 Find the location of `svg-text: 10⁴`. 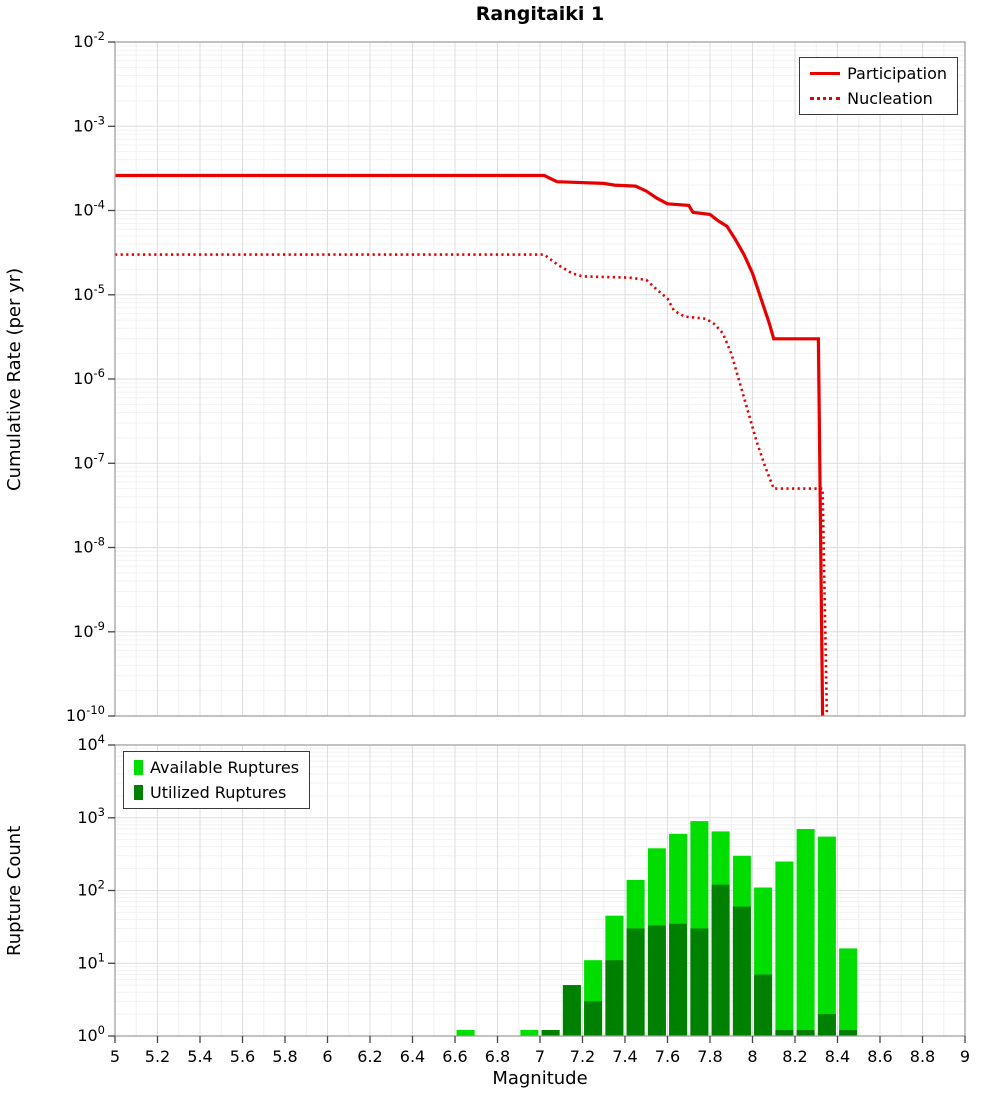

svg-text: 10⁴ is located at coordinates (91, 743).